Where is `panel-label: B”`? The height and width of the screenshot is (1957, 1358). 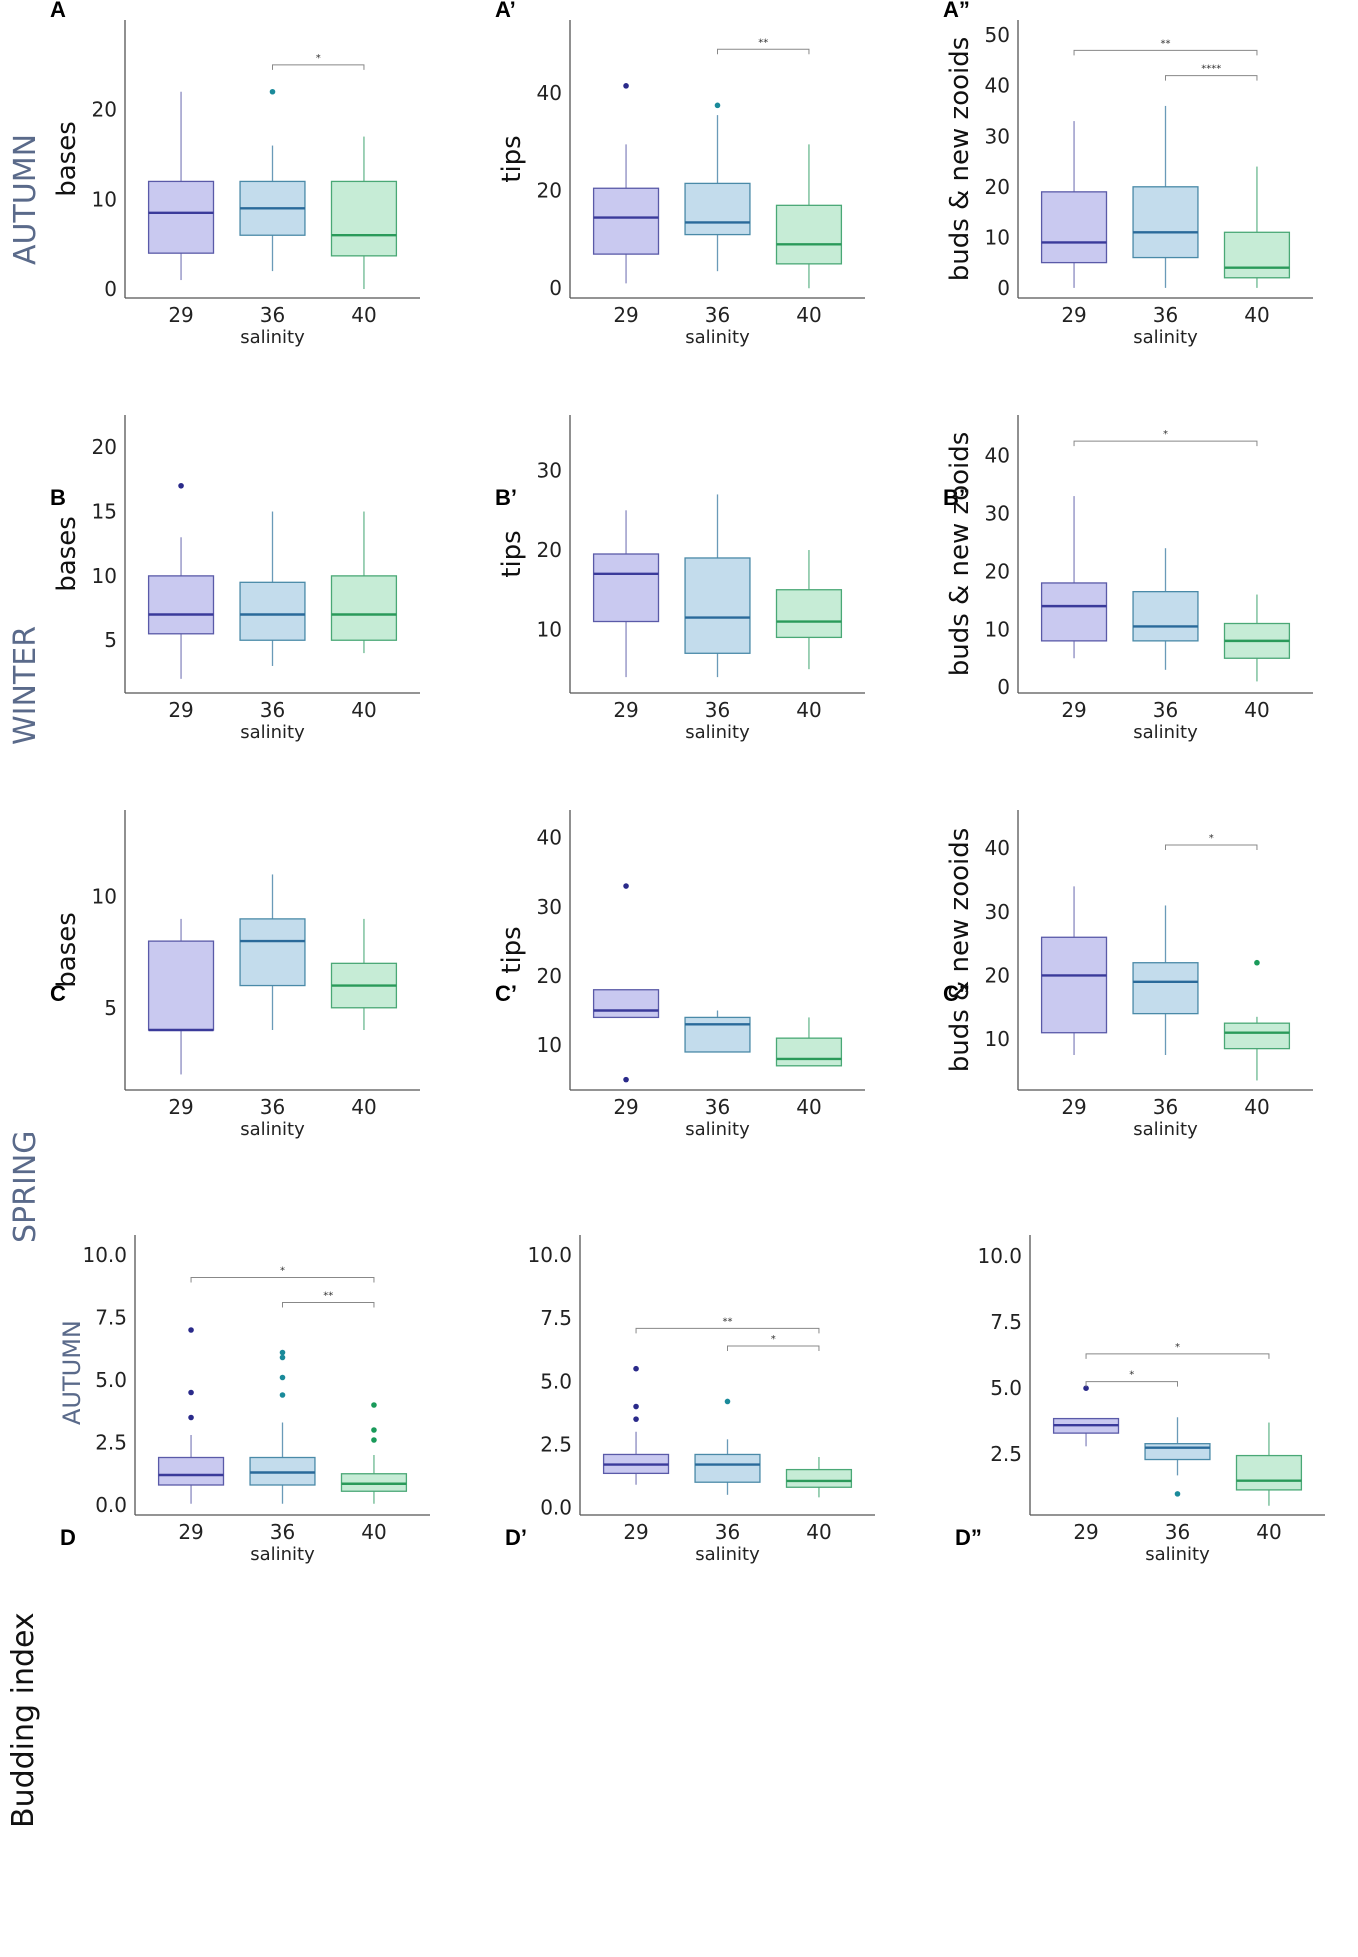 panel-label: B” is located at coordinates (956, 497).